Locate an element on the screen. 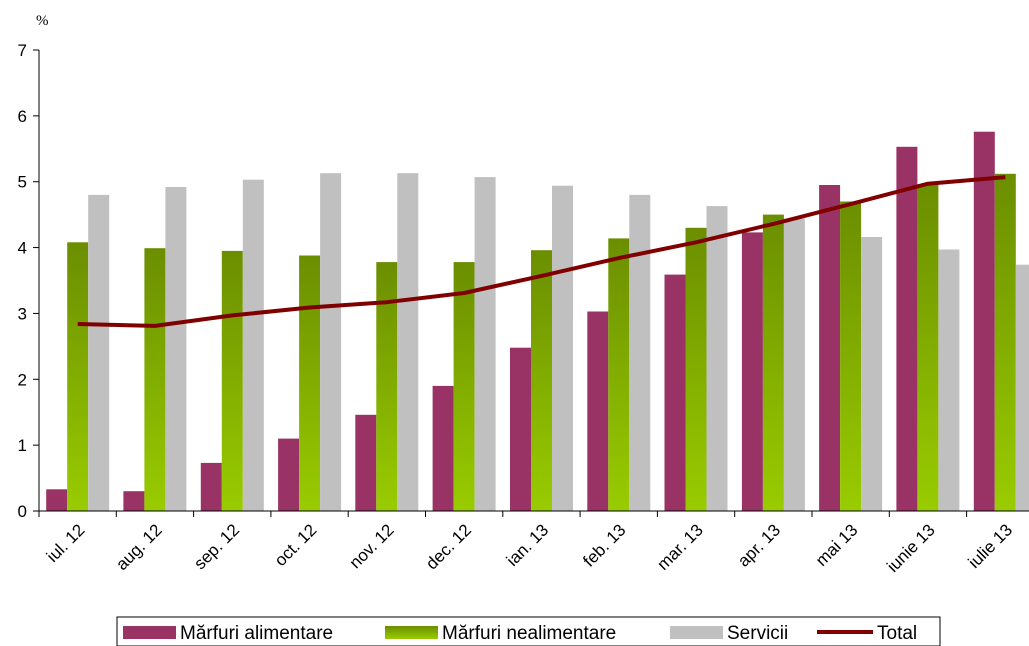 The height and width of the screenshot is (646, 1029). x-tick-label: feb. 13 is located at coordinates (604, 545).